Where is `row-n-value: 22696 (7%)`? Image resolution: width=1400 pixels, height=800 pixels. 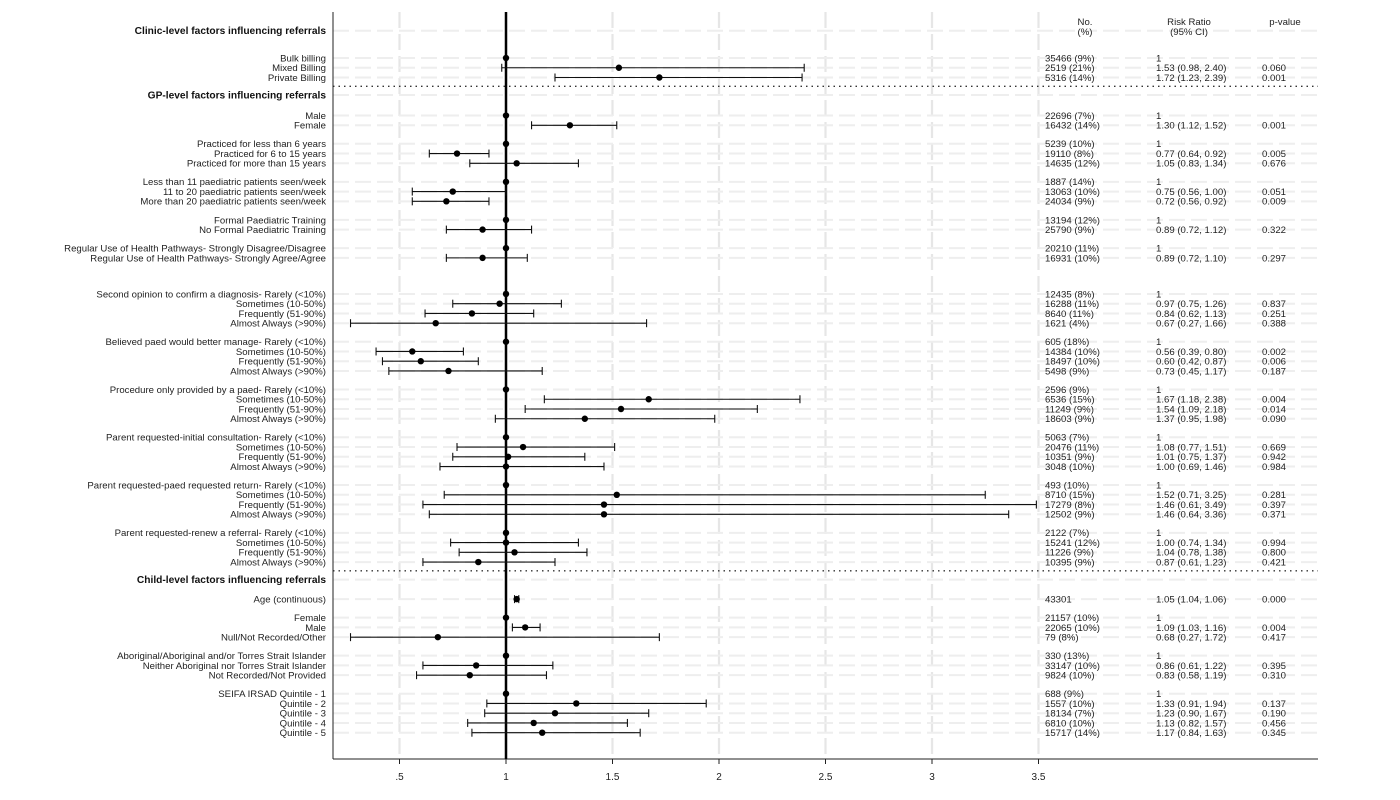
row-n-value: 22696 (7%) is located at coordinates (1070, 116).